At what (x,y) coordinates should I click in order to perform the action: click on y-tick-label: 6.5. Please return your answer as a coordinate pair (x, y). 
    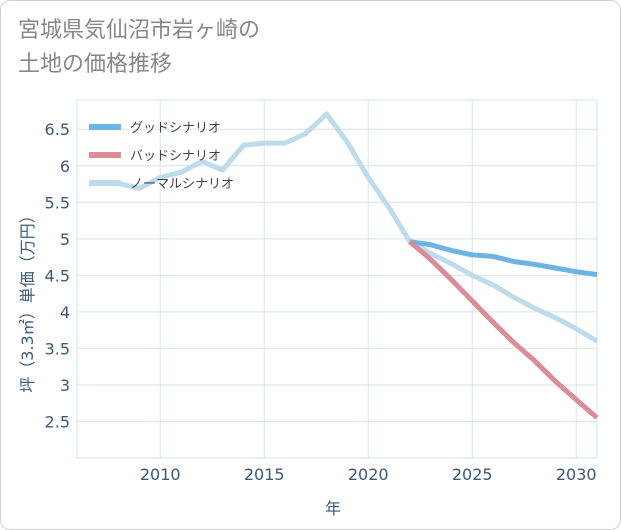
    Looking at the image, I should click on (57, 129).